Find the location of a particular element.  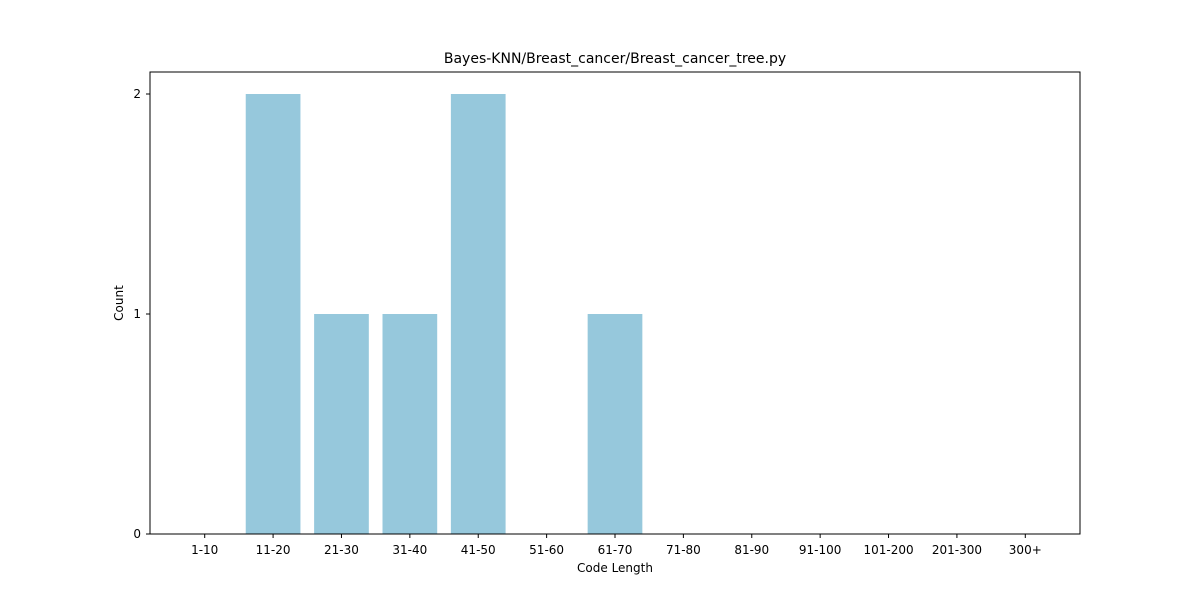

x-tick-label: 81-90 is located at coordinates (751, 550).